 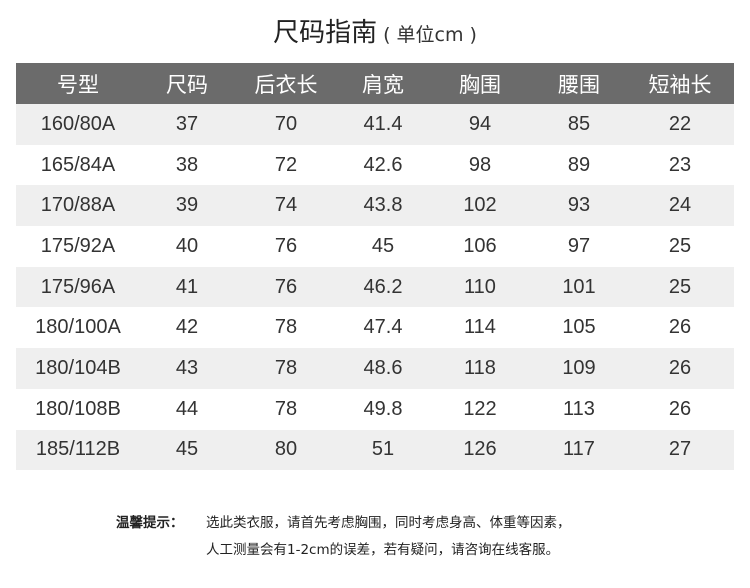 I want to click on table-cell: 23, so click(x=680, y=164).